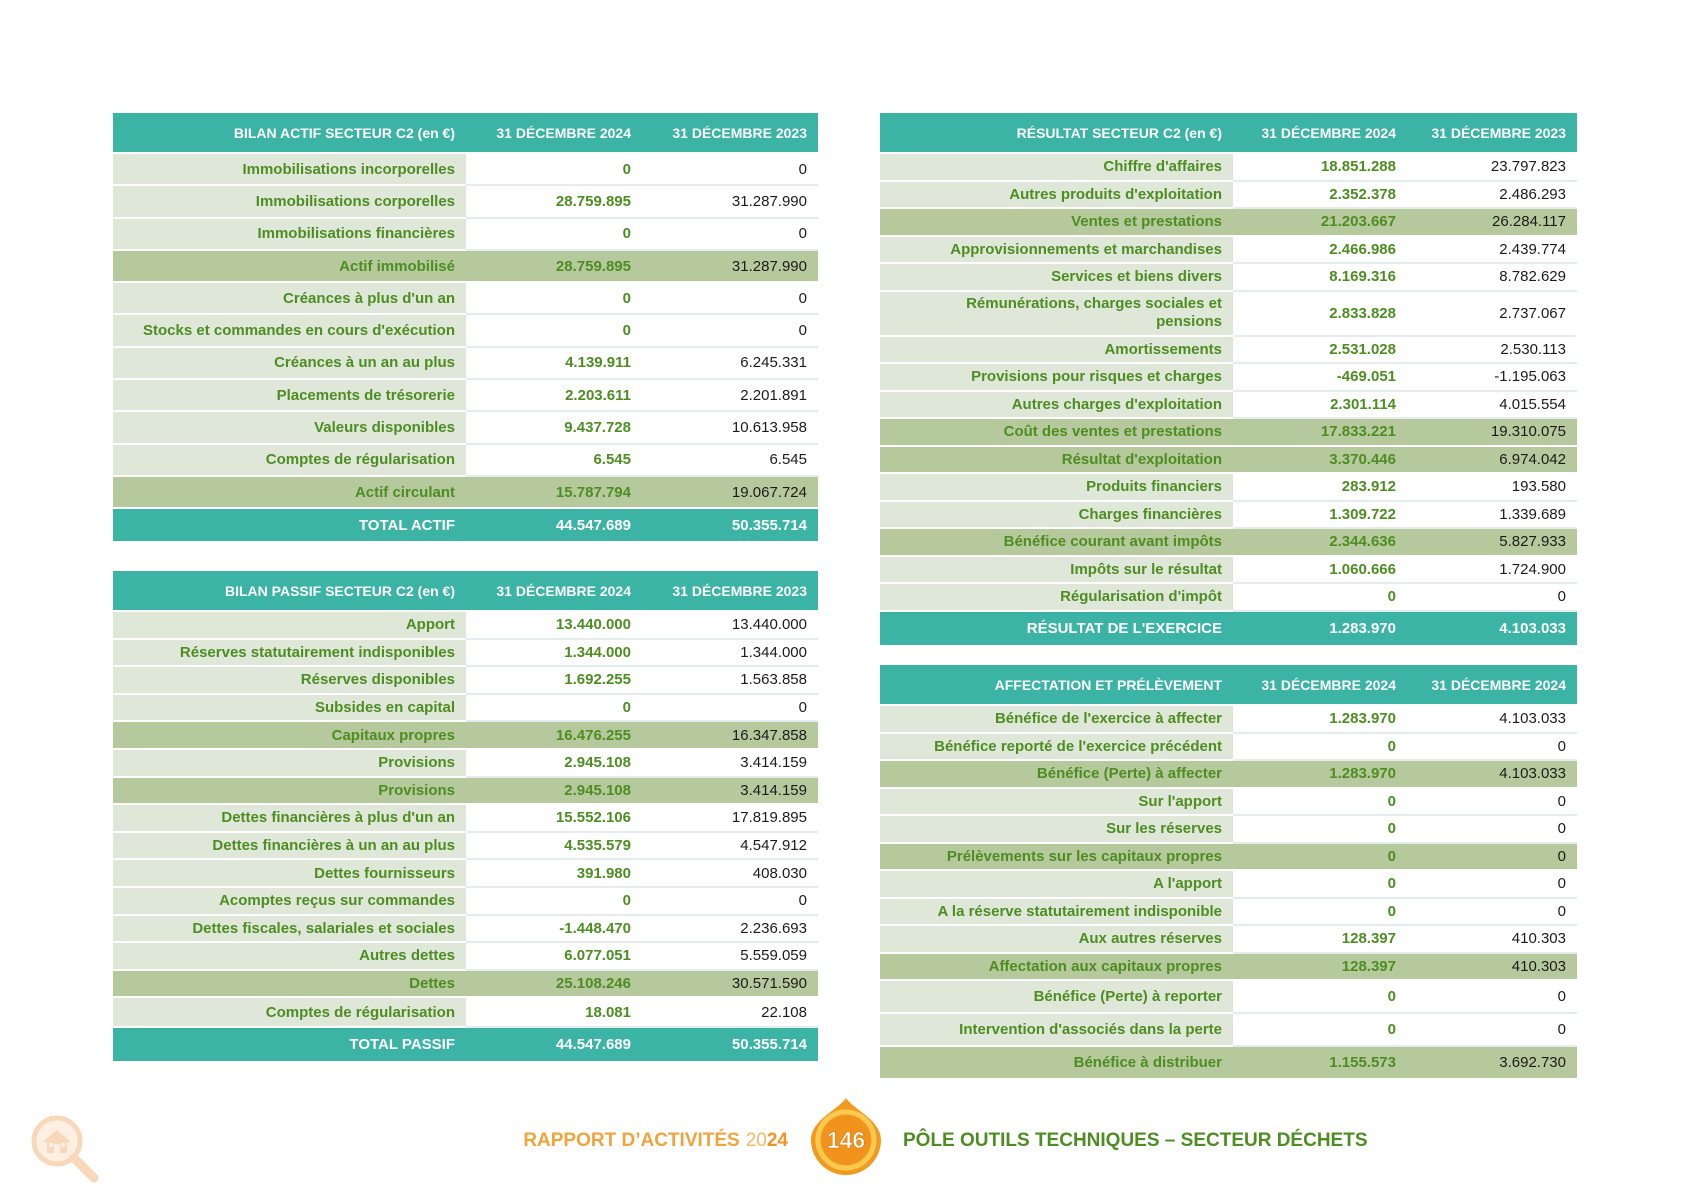  I want to click on value-previous-year: 410.303, so click(1492, 940).